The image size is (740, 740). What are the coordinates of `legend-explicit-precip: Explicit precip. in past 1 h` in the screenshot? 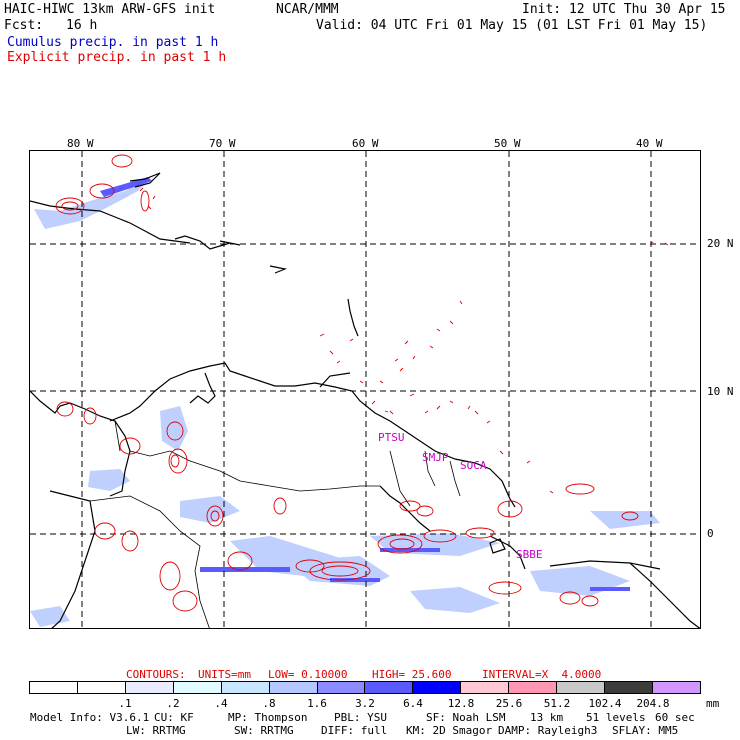 It's located at (117, 57).